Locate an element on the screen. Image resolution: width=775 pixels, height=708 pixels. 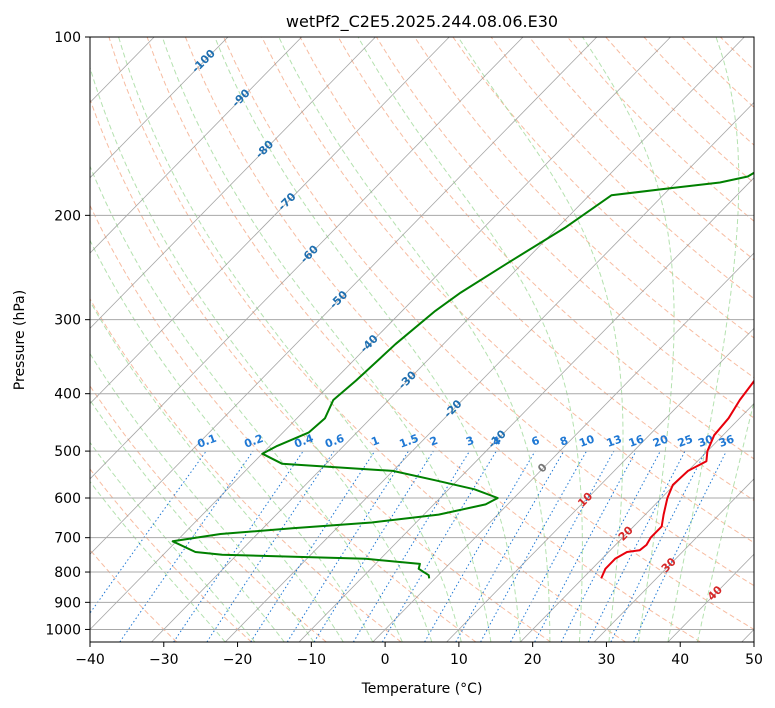
y-tick-label: 400 is located at coordinates (67, 395).